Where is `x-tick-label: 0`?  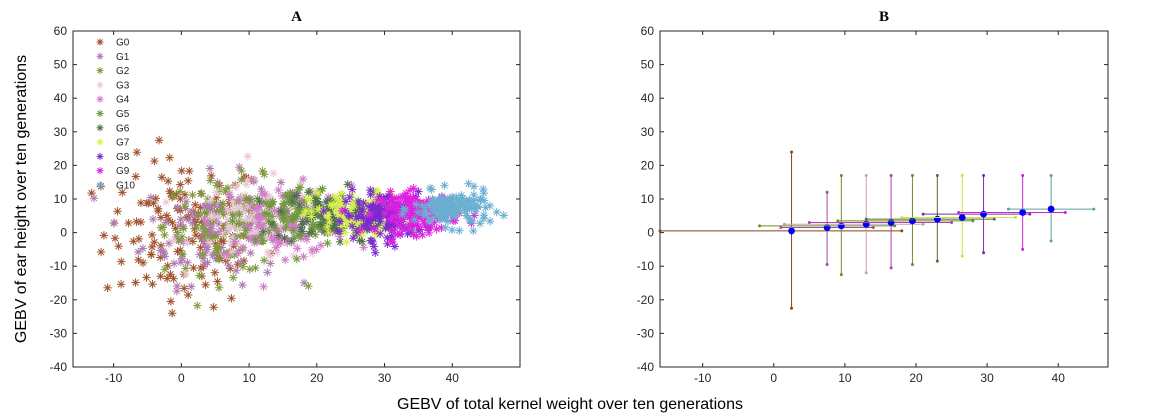 x-tick-label: 0 is located at coordinates (181, 378).